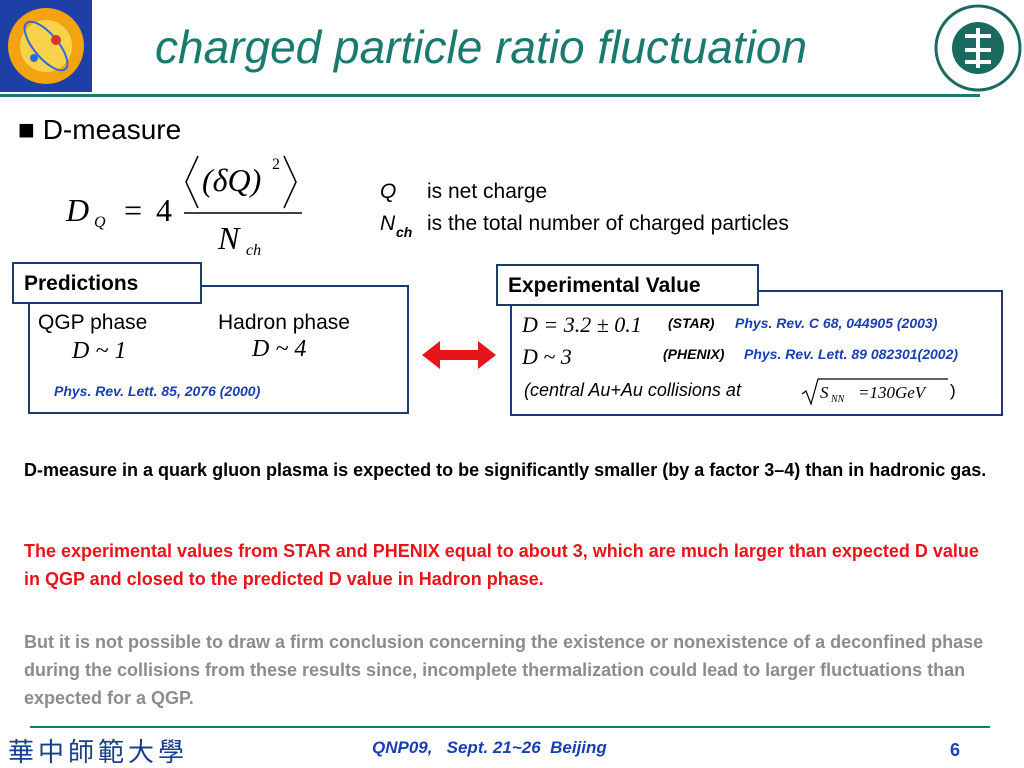  I want to click on formula-brackets, so click(243, 184).